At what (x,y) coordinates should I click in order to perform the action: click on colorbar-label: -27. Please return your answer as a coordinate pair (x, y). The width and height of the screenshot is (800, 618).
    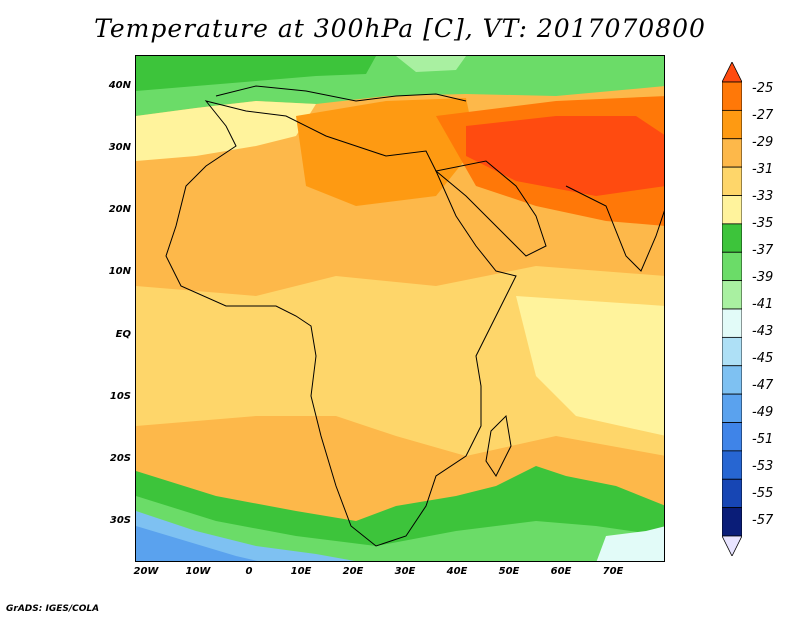
    Looking at the image, I should click on (763, 115).